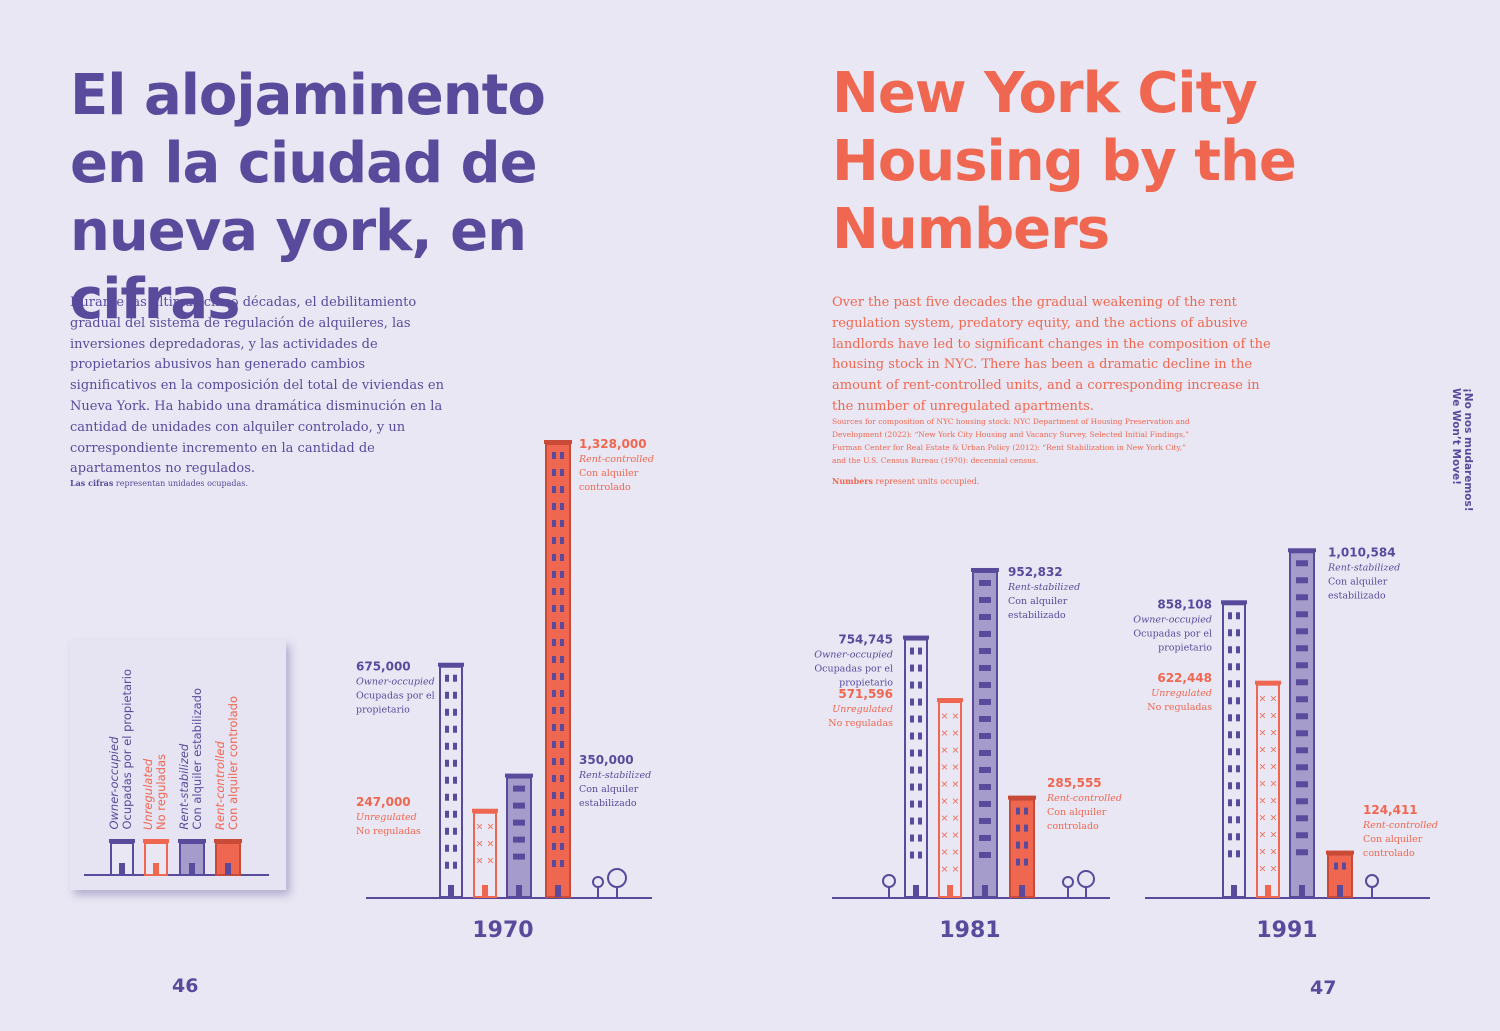 This screenshot has height=1031, width=1500. Describe the element at coordinates (916, 767) in the screenshot. I see `bar-owner` at that location.